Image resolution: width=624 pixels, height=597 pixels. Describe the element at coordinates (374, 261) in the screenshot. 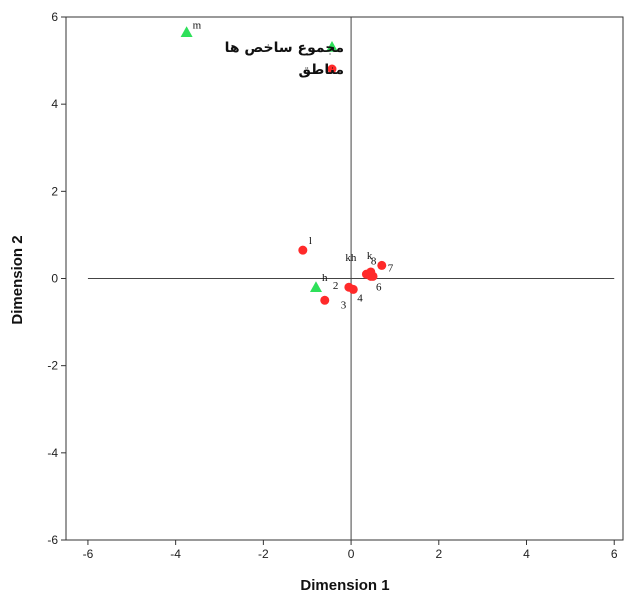

I see `point-label: 8` at that location.